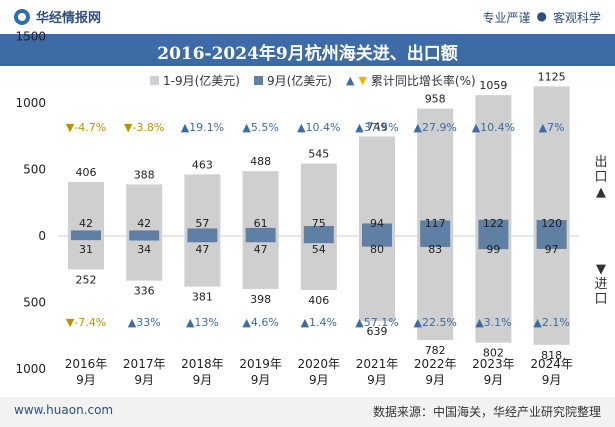  I want to click on legend-up-triangle-icon: ▲, so click(350, 80).